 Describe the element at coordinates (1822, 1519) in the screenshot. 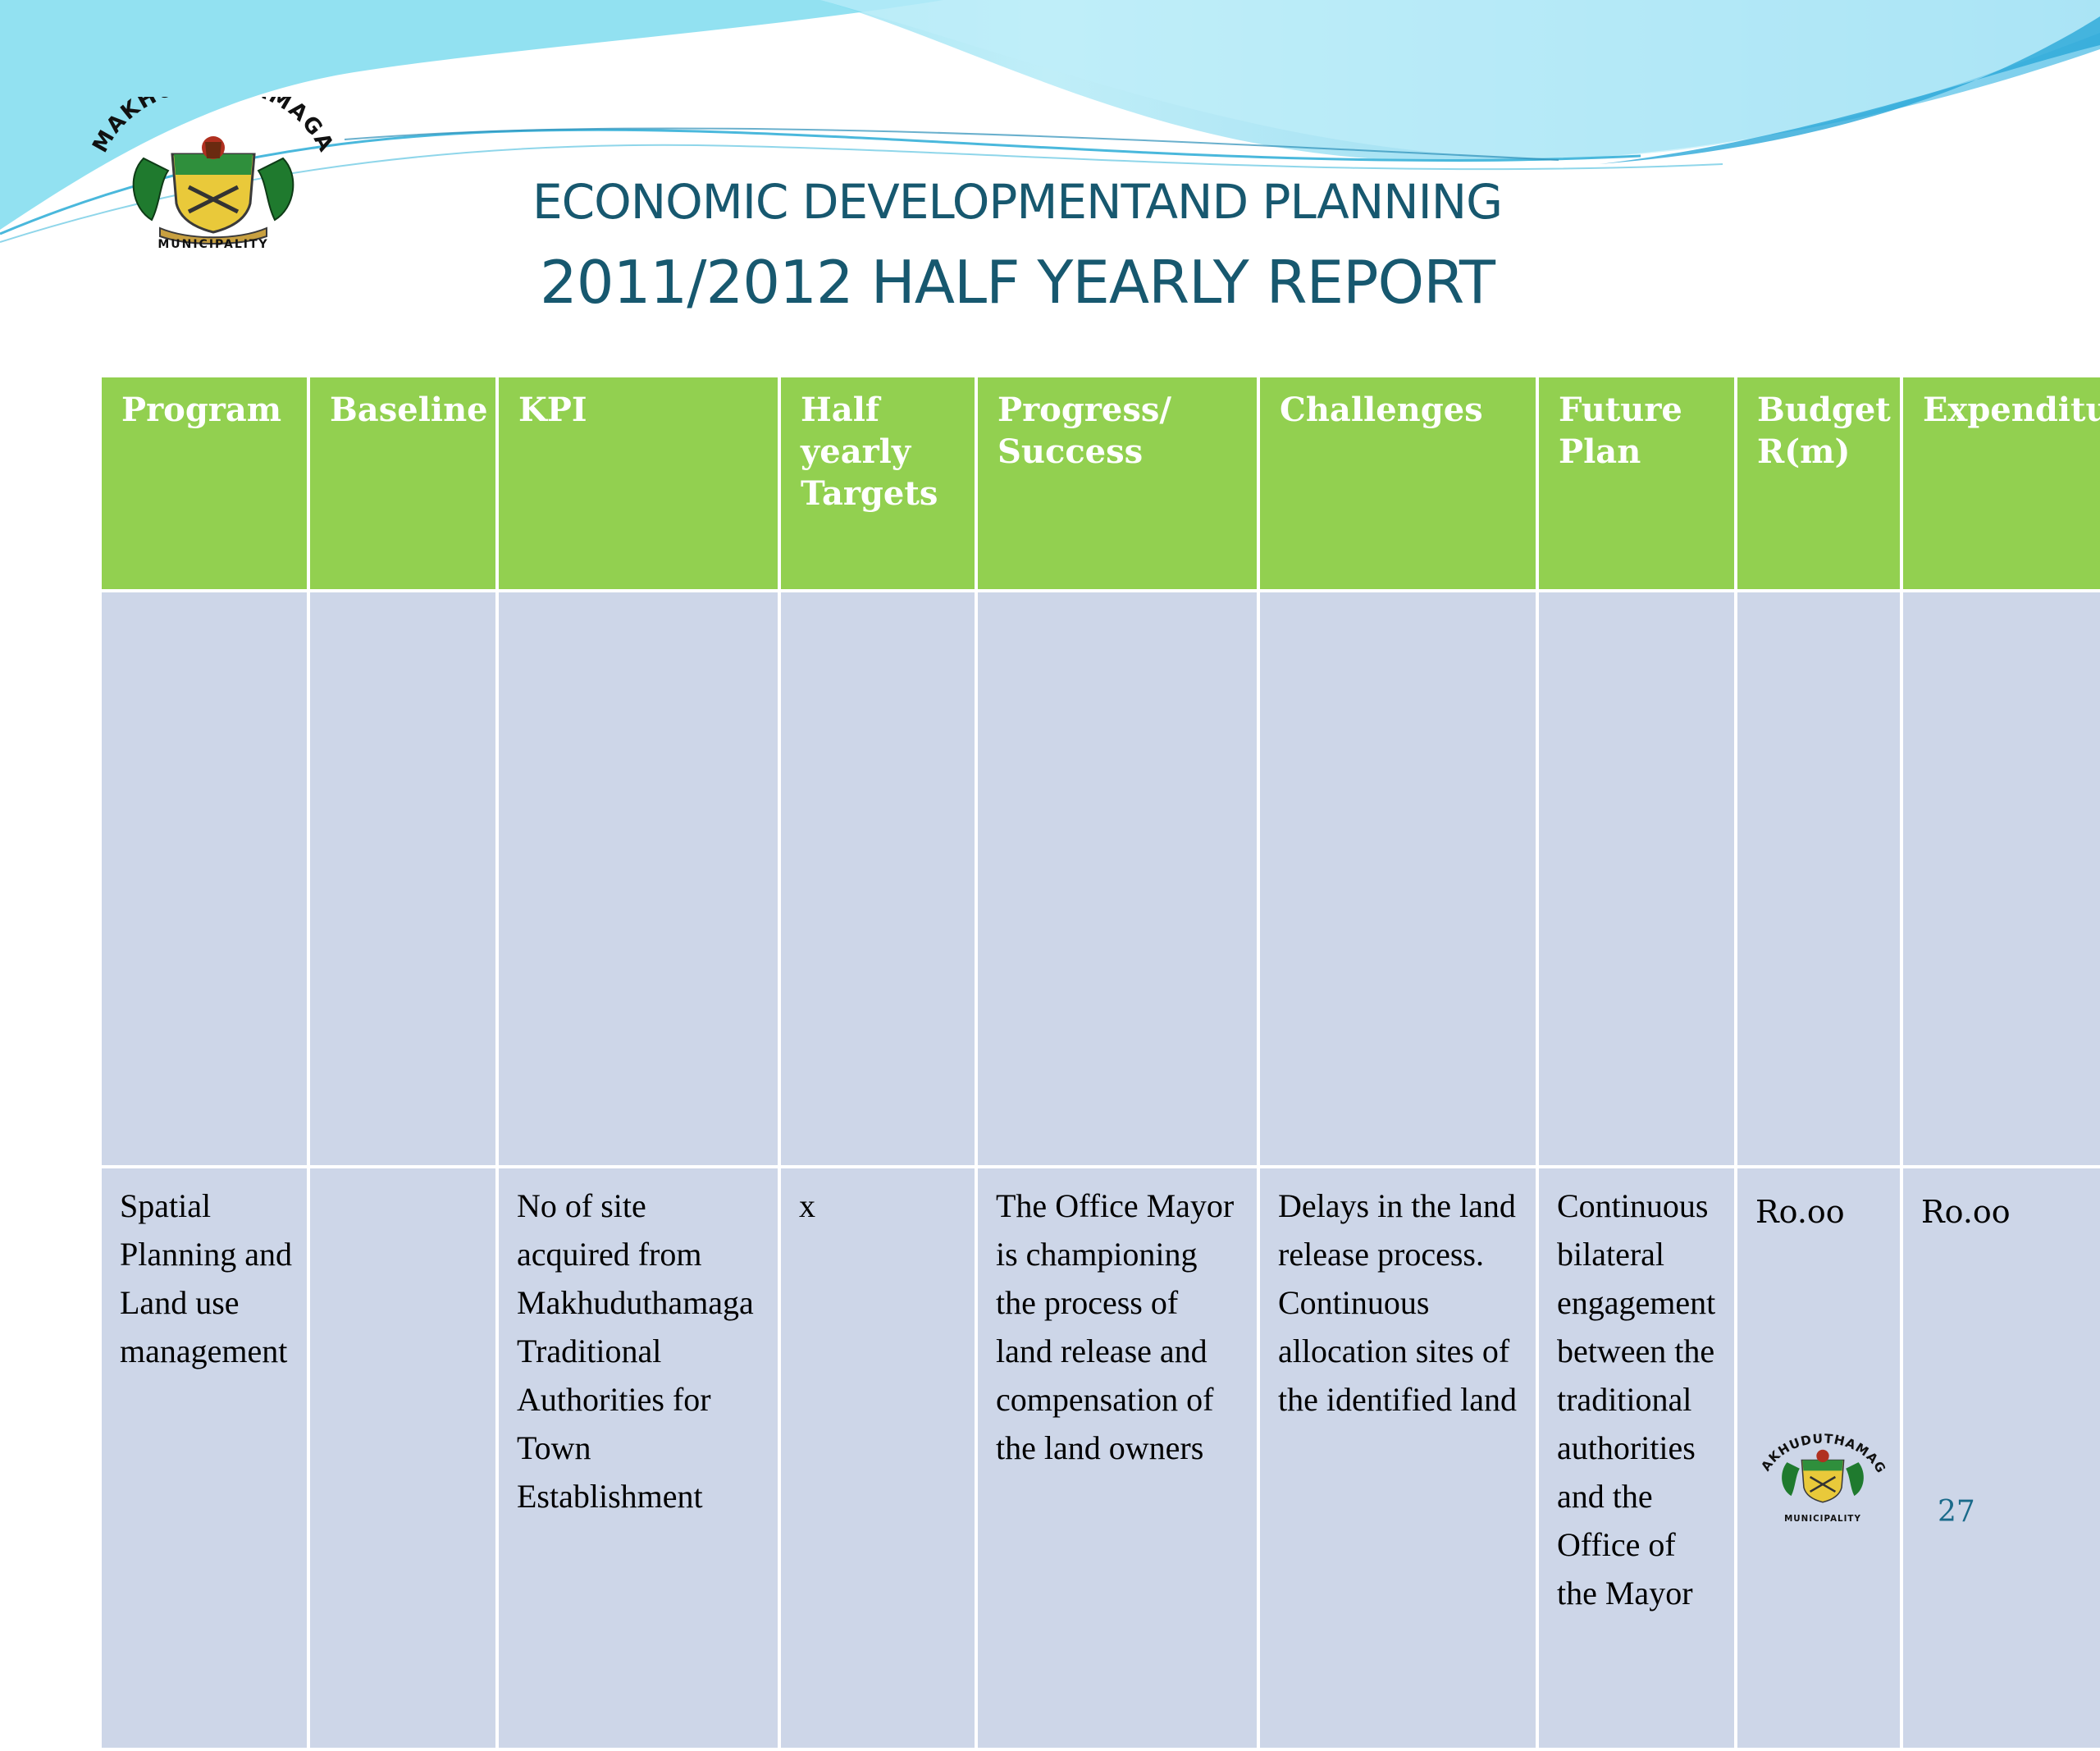

I see `logo-small-bottom-text: MUNICIPALITY` at that location.